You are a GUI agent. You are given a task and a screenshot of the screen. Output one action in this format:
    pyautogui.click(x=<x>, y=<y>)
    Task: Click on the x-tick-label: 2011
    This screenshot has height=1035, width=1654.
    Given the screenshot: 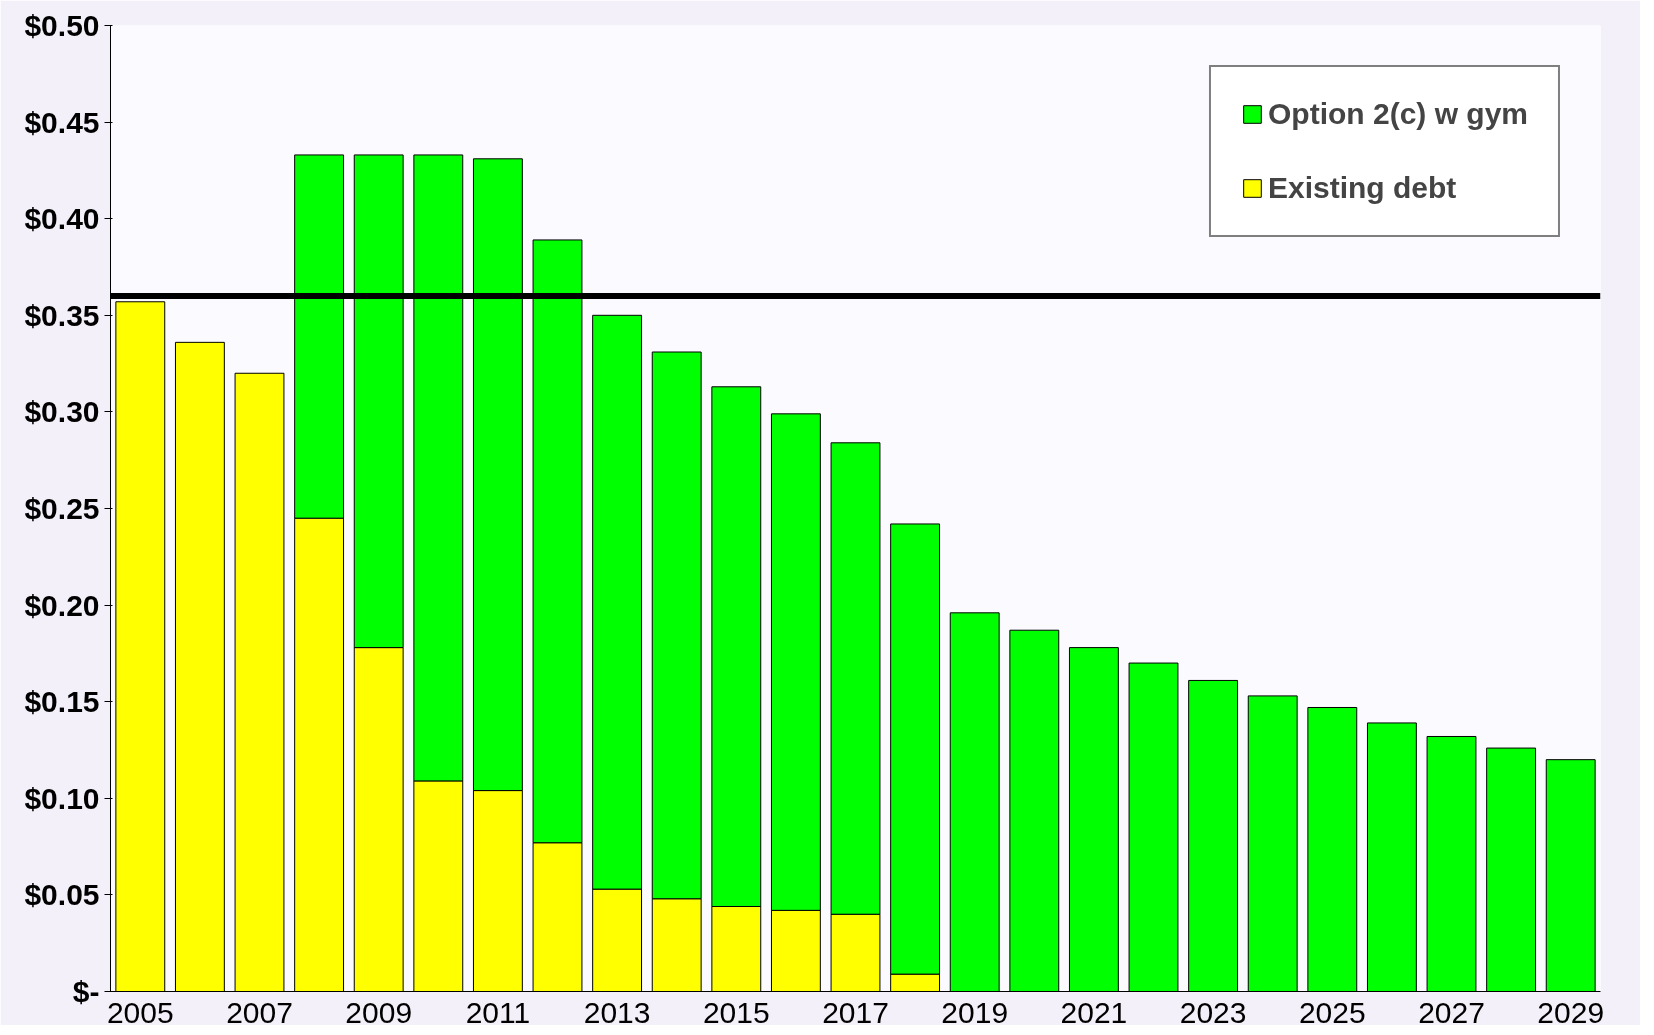 What is the action you would take?
    pyautogui.click(x=498, y=1012)
    